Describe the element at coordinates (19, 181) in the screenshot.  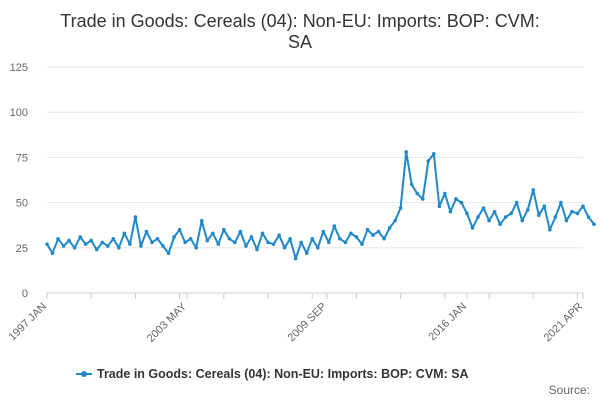
I see `y-axis-ticks: 0 25 50 75 100 125` at that location.